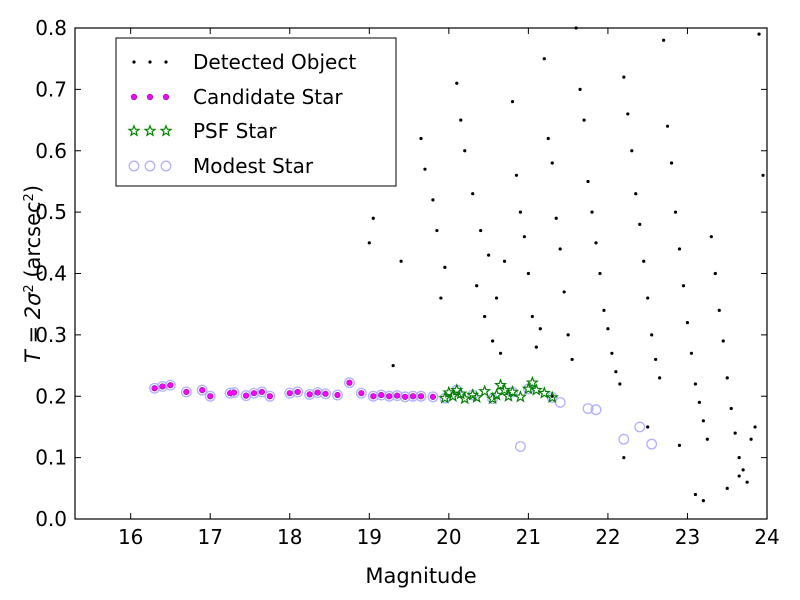  I want to click on svg-text: T = 2σ2 (arcsec2), so click(33, 274).